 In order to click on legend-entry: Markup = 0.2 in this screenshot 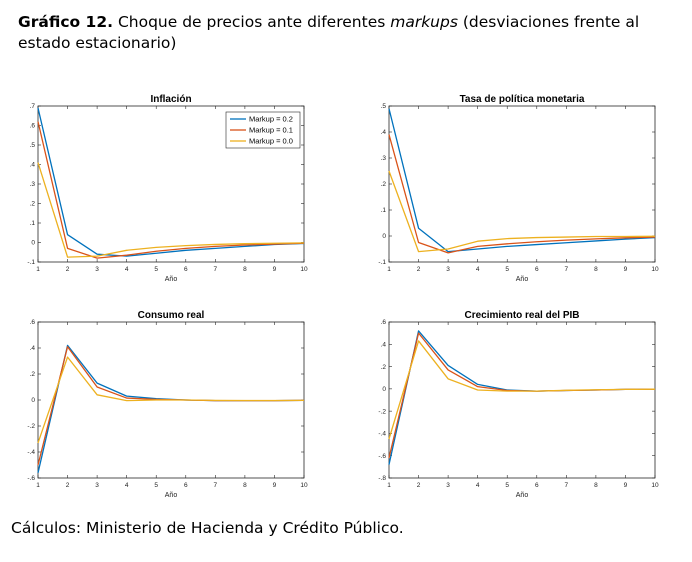, I will do `click(271, 119)`.